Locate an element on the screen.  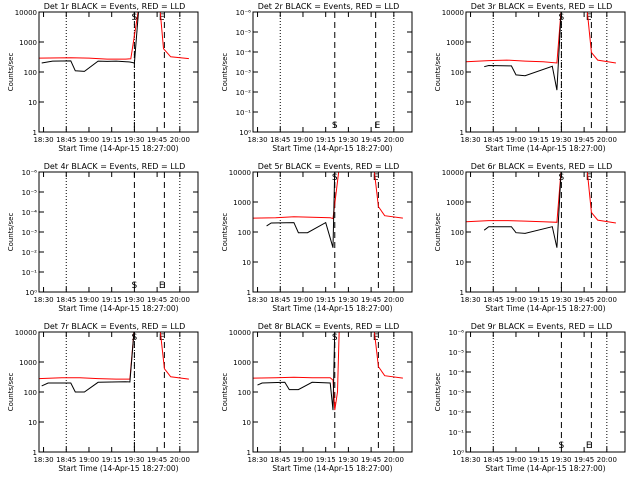
panel-title: Det 5r BLACK = Events, RED = LLD is located at coordinates (329, 166).